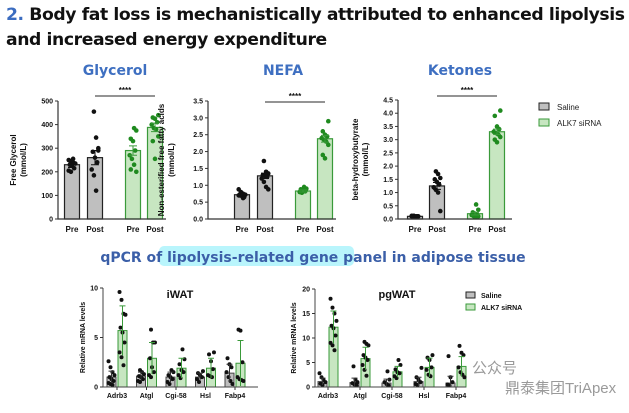  What do you see at coordinates (23, 160) in the screenshot?
I see `y-axis-unit: (mmol/L)` at bounding box center [23, 160].